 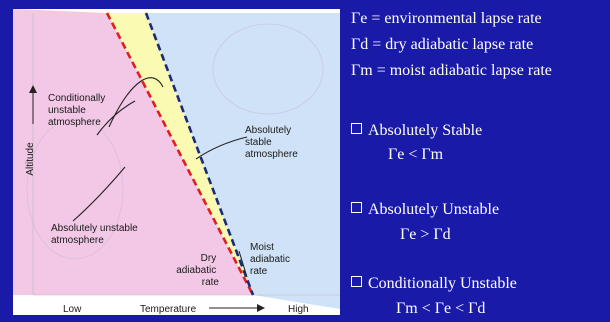 What do you see at coordinates (425, 234) in the screenshot?
I see `stability-condition: Γe > Γd` at bounding box center [425, 234].